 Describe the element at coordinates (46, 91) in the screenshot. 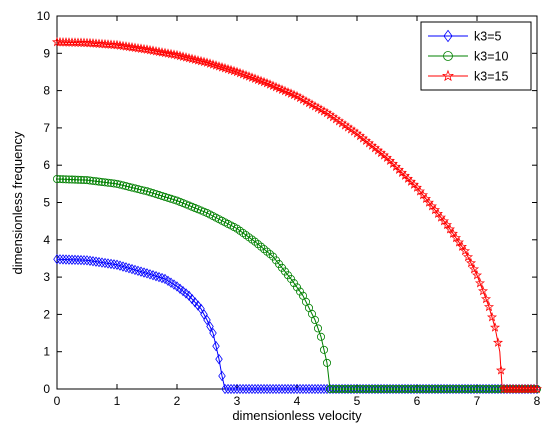

I see `y-tick-label: 8` at that location.